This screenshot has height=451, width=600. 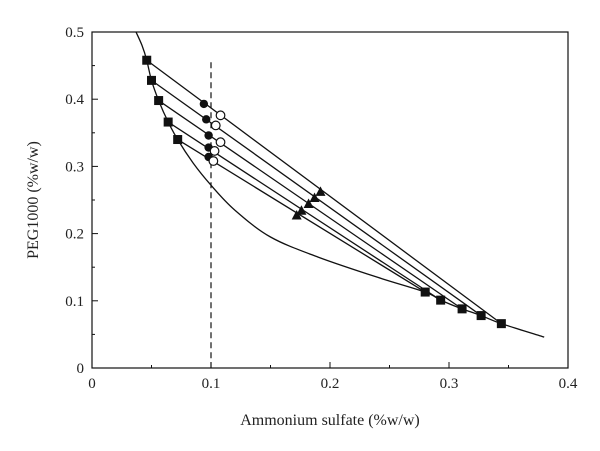 I want to click on y-tick-label: 0, so click(x=81, y=369).